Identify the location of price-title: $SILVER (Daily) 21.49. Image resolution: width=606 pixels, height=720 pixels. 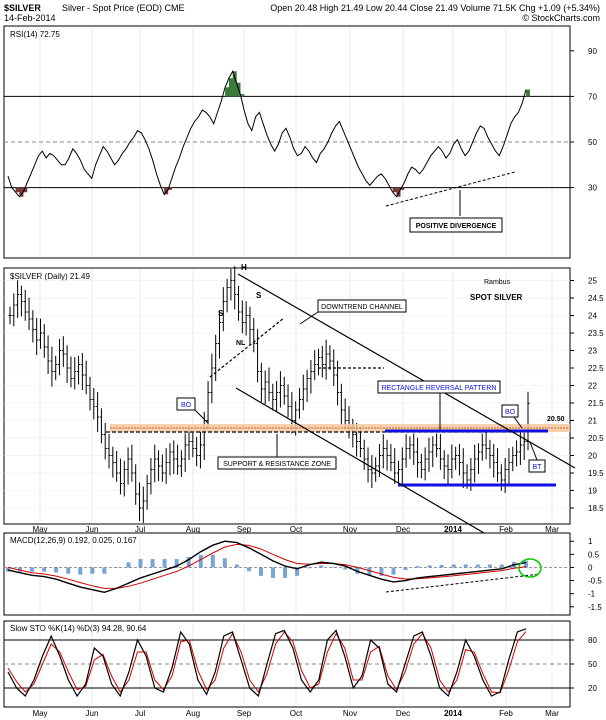
(50, 276).